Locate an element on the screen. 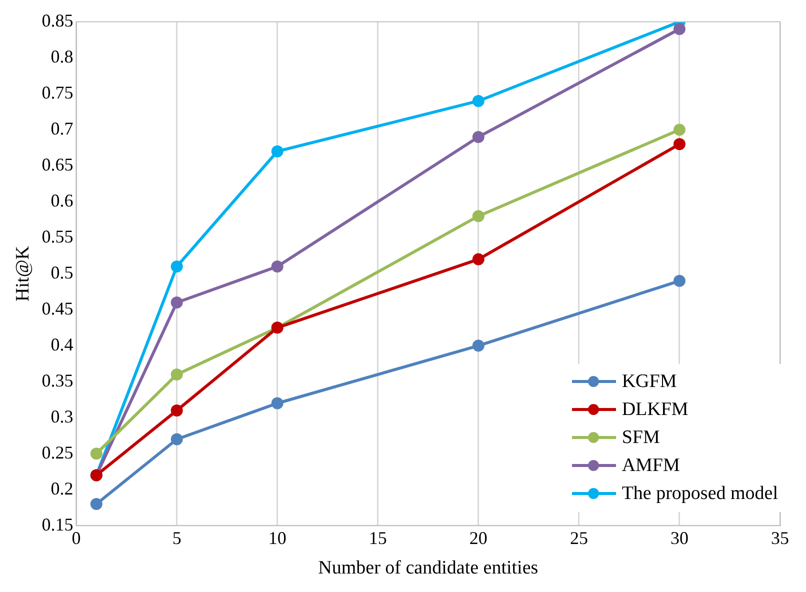  y-tick-label: 0.4 is located at coordinates (62, 344).